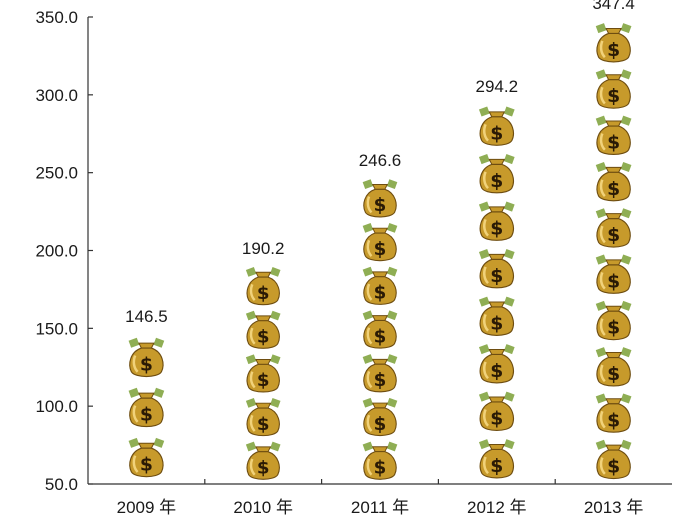 Image resolution: width=679 pixels, height=522 pixels. I want to click on data-label: 246.6, so click(380, 160).